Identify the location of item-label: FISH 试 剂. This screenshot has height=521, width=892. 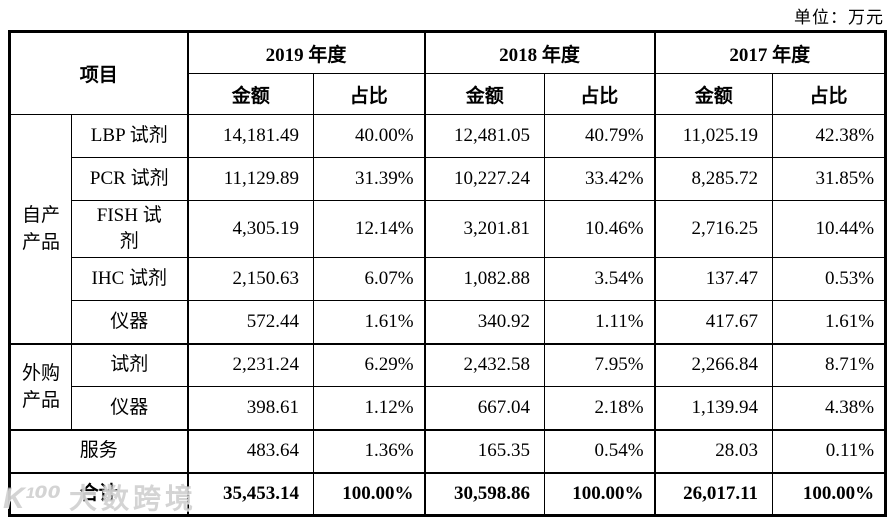
(129, 229).